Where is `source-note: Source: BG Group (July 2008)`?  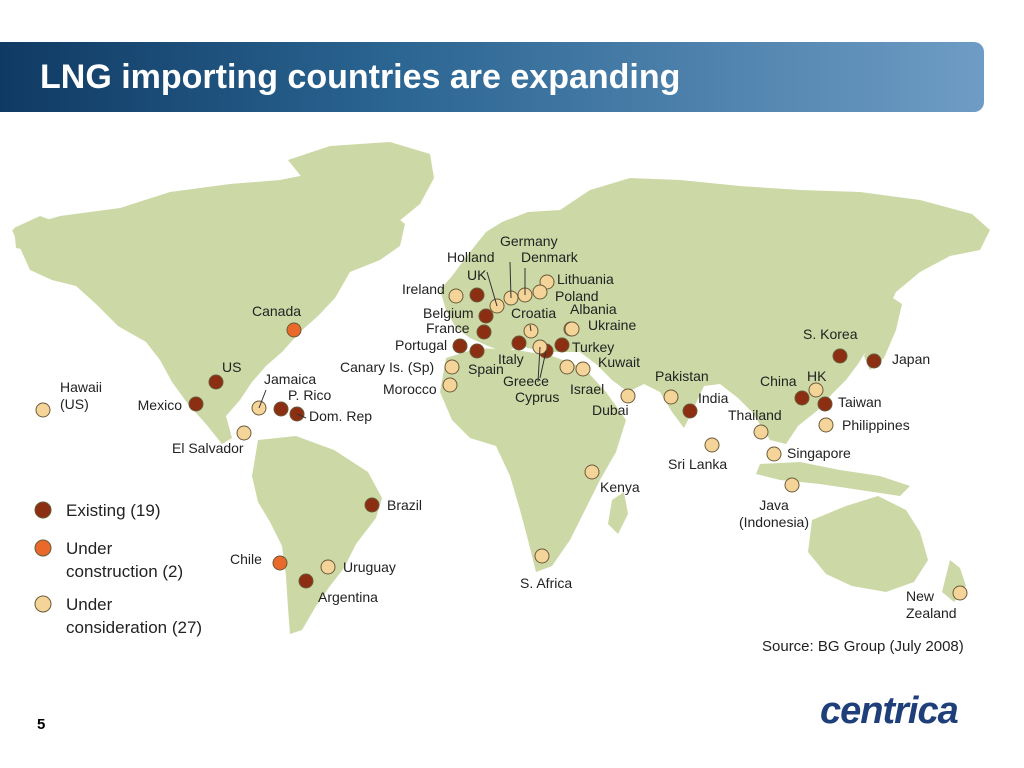 source-note: Source: BG Group (July 2008) is located at coordinates (863, 646).